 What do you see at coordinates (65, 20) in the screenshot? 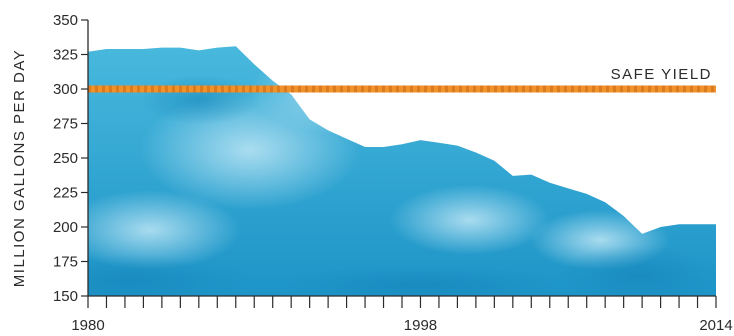
I see `y-tick-label-350: 350` at bounding box center [65, 20].